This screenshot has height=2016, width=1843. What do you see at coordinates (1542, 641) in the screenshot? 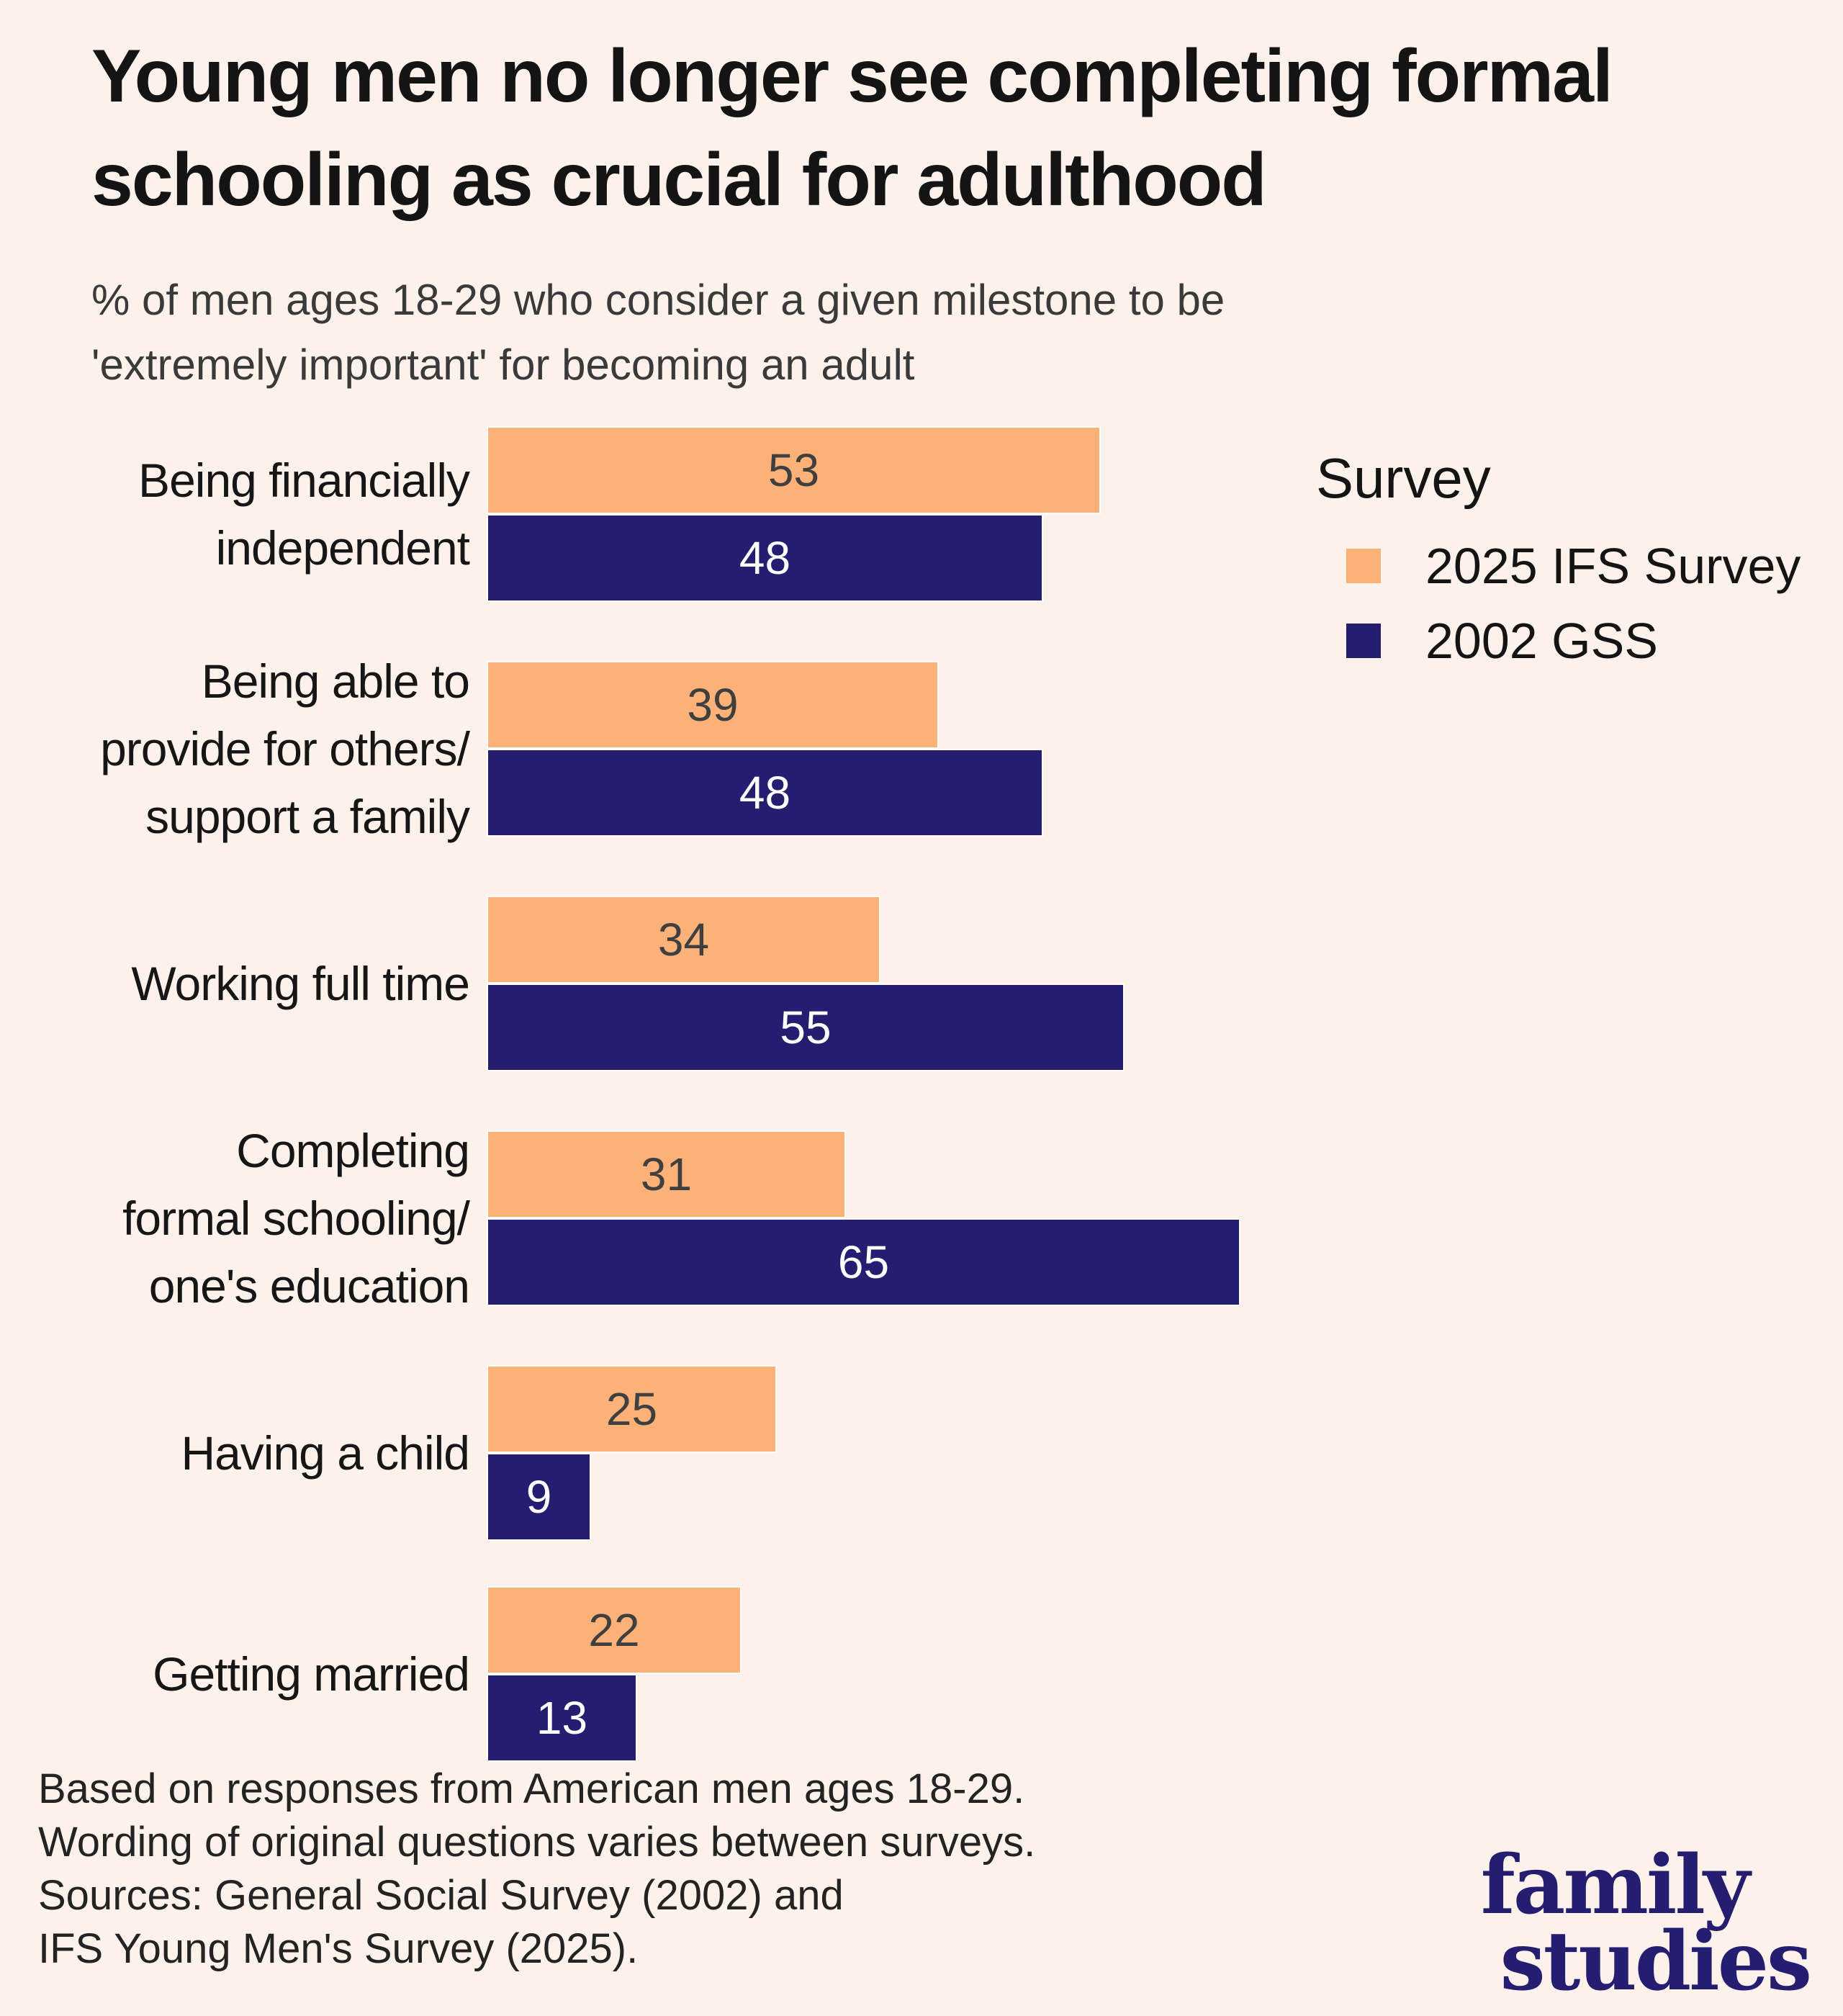
I see `legend-item-label: 2002 GSS` at bounding box center [1542, 641].